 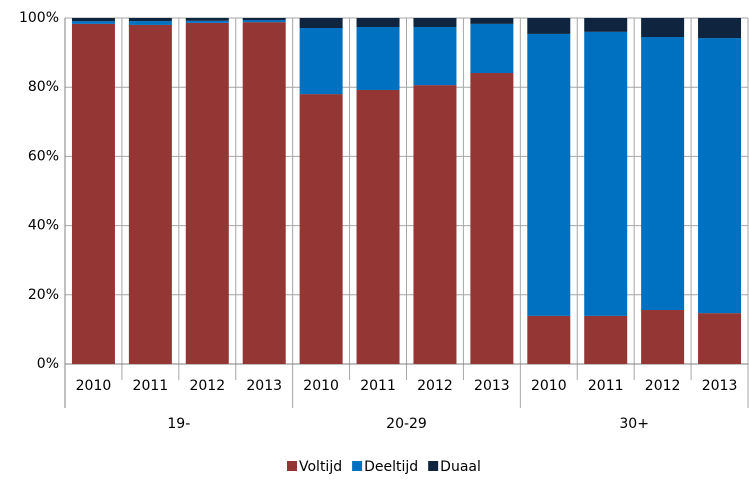 I want to click on y-tick-label: 80%, so click(x=43, y=87).